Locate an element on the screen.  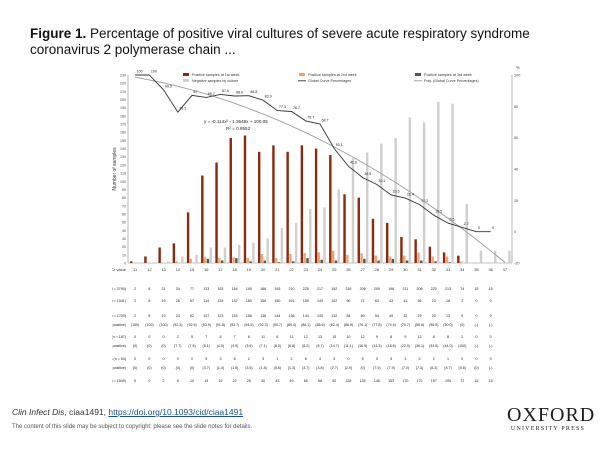
y-tick-label: 180 is located at coordinates (123, 116).